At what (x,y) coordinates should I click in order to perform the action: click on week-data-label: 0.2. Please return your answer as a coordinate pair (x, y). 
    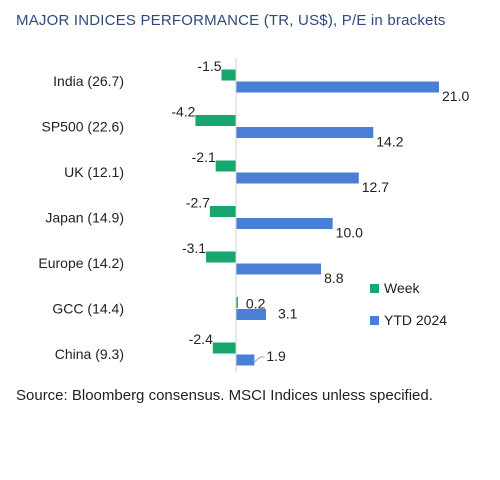
    Looking at the image, I should click on (256, 304).